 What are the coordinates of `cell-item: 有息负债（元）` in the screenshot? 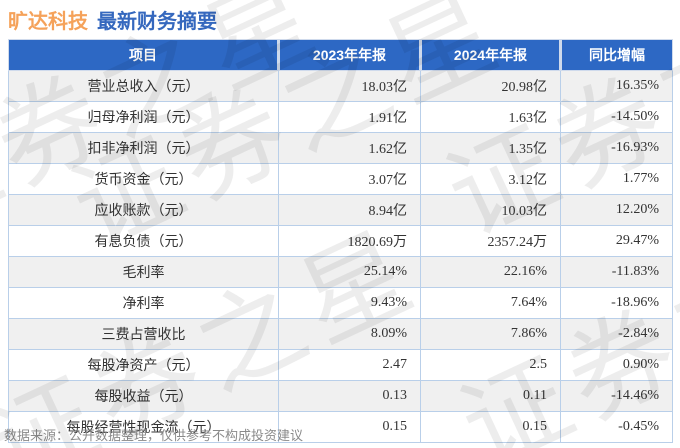 It's located at (143, 241).